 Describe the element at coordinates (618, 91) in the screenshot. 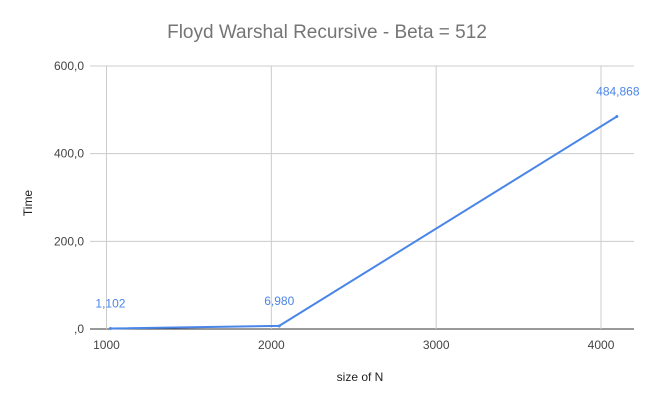

I see `data-label: 484,868` at that location.